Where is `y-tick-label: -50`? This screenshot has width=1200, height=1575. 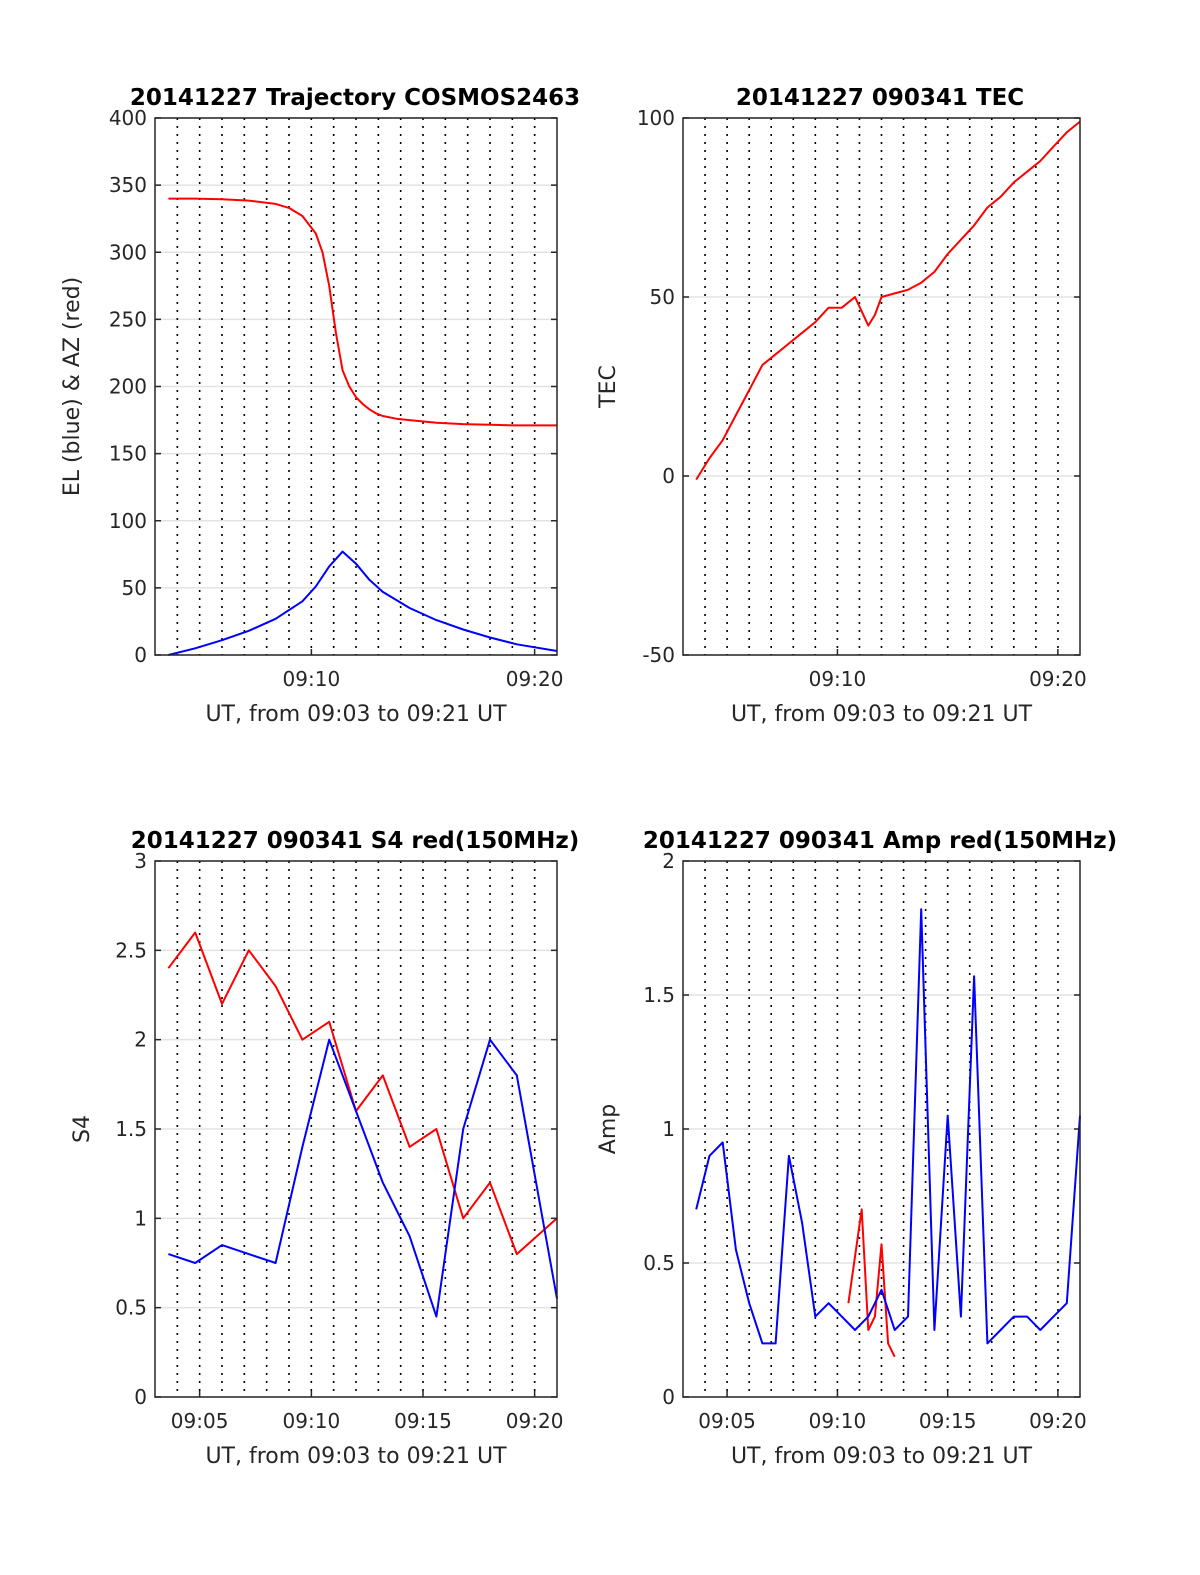 y-tick-label: -50 is located at coordinates (658, 655).